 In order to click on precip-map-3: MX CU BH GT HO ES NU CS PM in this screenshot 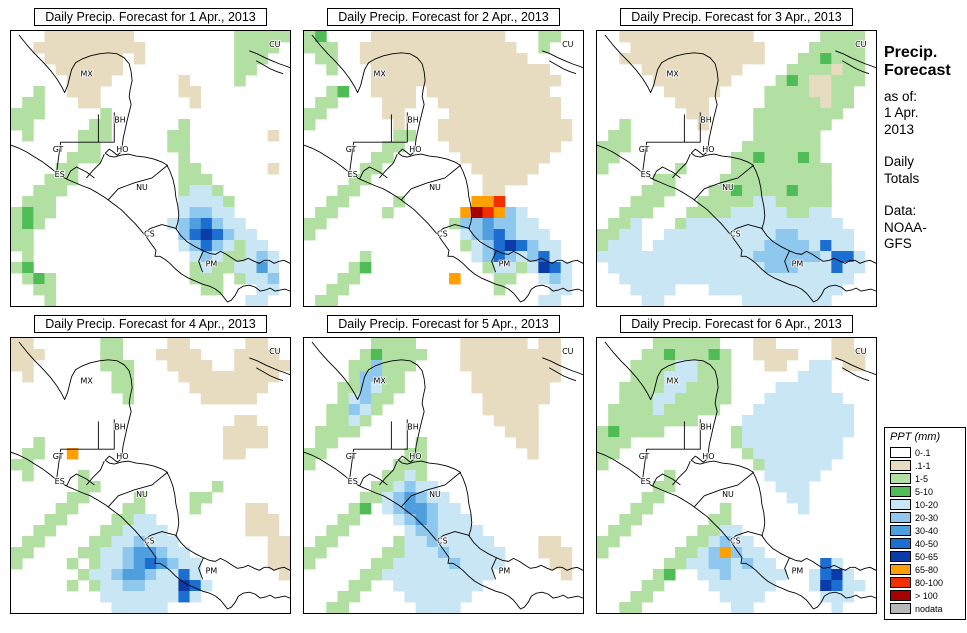, I will do `click(736, 168)`.